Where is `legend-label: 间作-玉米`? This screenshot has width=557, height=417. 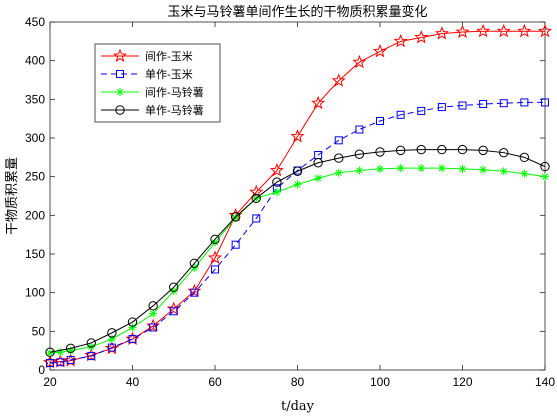 legend-label: 间作-玉米 is located at coordinates (169, 56).